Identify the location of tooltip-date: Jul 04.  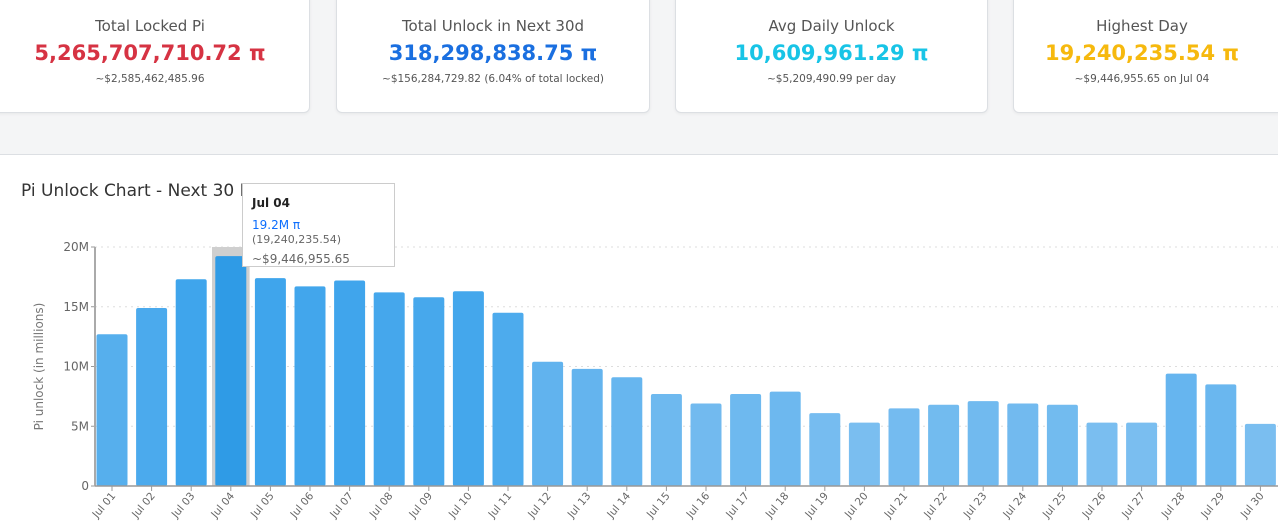
(271, 203).